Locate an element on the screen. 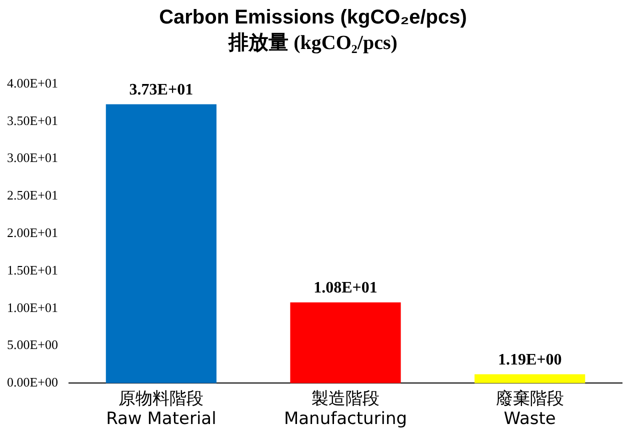  x-tick-label: 製造階段 Manufacturing is located at coordinates (346, 409).